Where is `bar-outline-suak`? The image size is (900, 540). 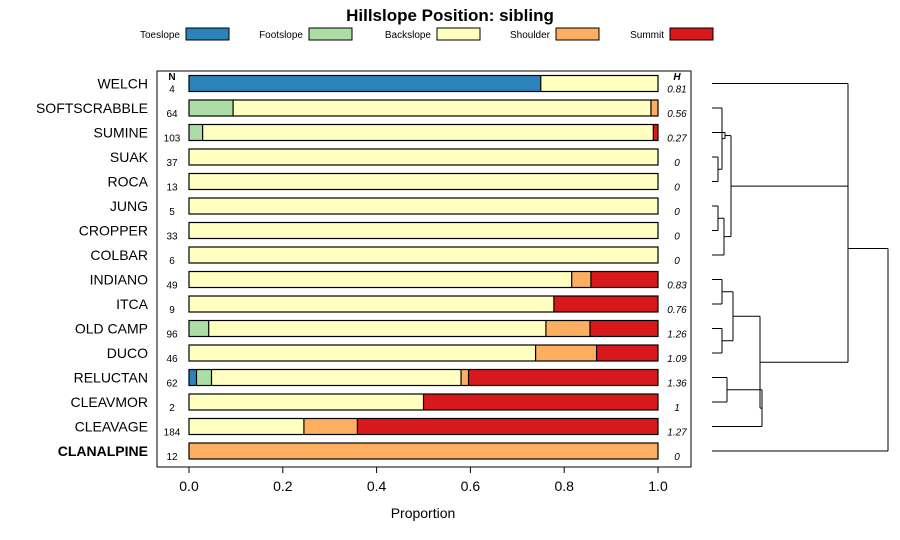 bar-outline-suak is located at coordinates (423, 157).